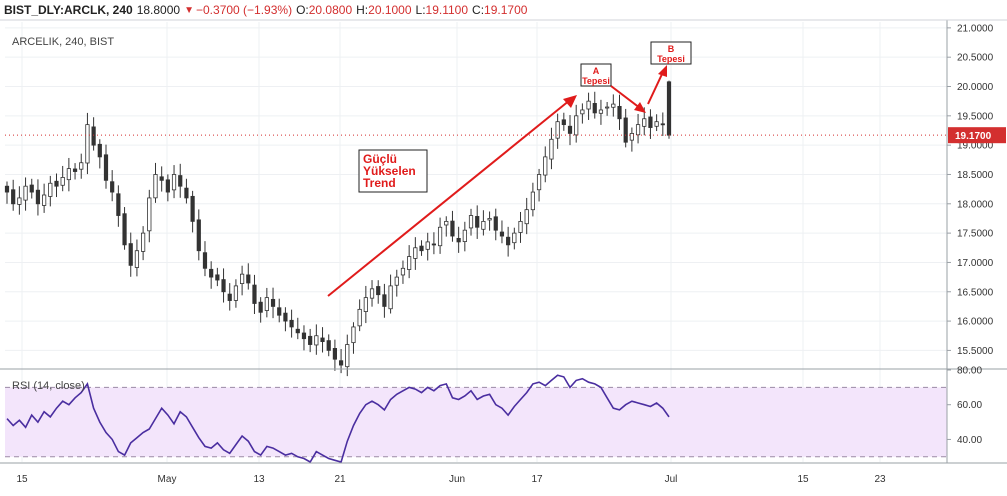  I want to click on price-axis-tick-label: 20.0000, so click(975, 87).